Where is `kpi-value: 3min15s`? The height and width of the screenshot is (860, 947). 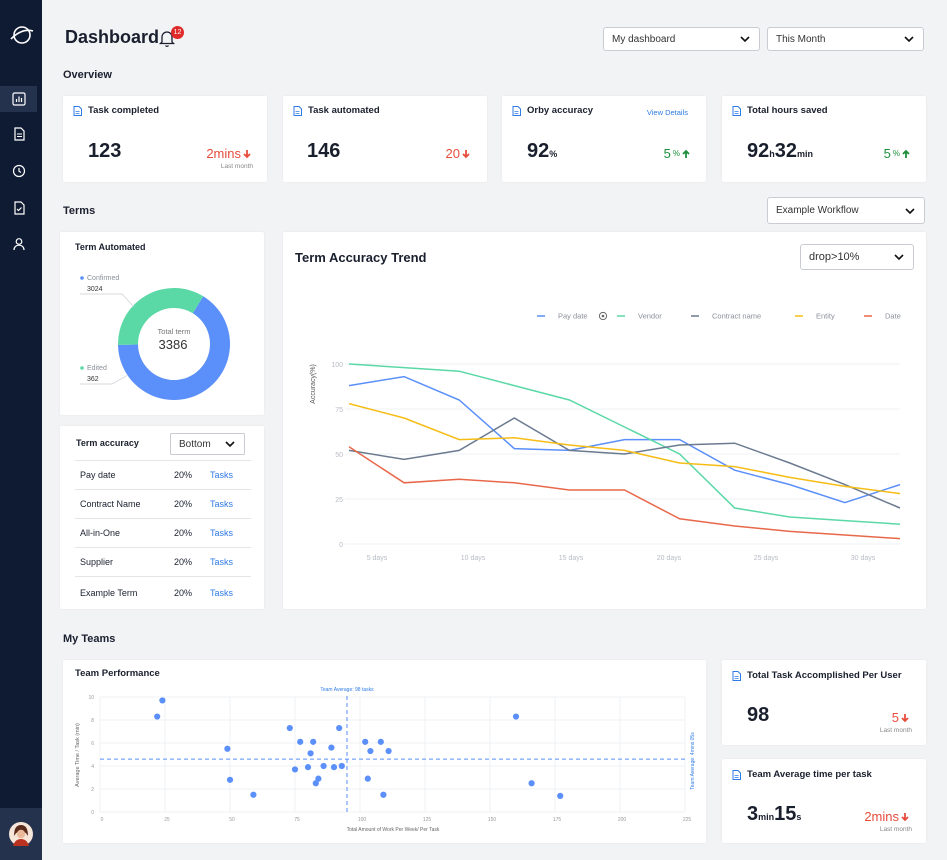
kpi-value: 3min15s is located at coordinates (774, 814).